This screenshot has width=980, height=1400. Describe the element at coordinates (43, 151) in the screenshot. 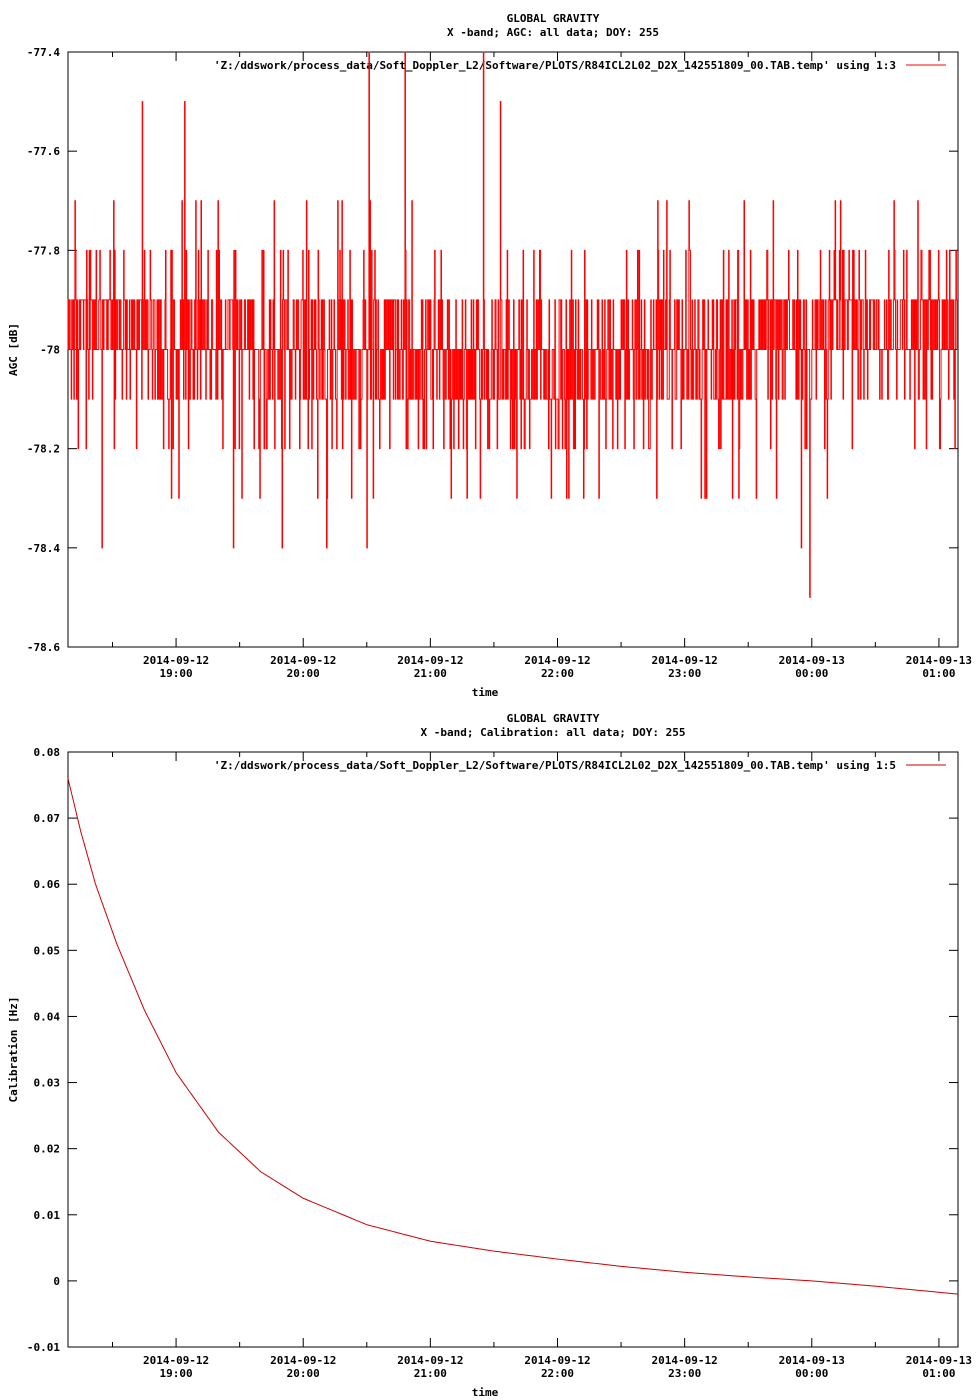

I see `y-tick-label: -77.6` at that location.